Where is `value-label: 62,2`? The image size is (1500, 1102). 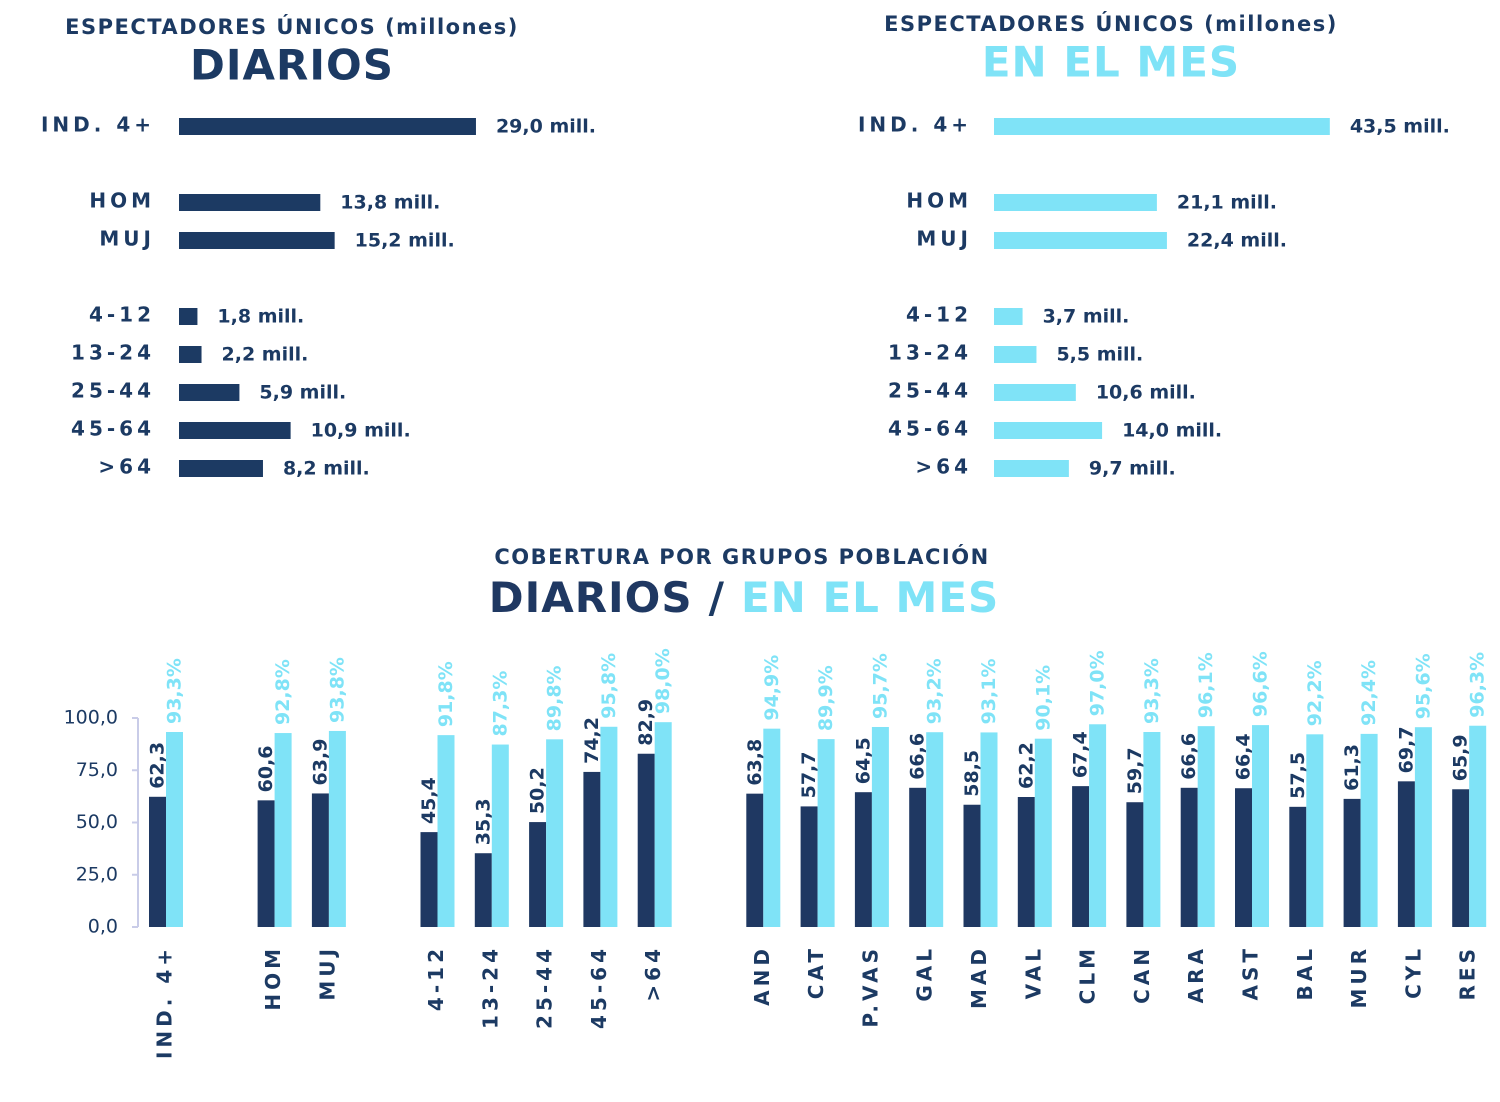
value-label: 62,2 is located at coordinates (1026, 765).